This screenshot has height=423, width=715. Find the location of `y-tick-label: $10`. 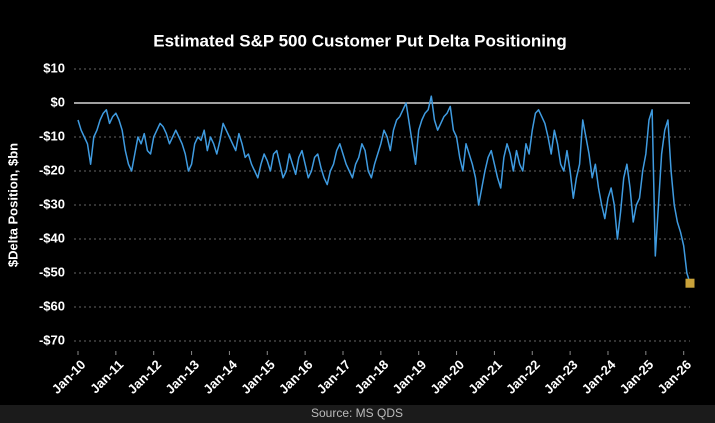

y-tick-label: $10 is located at coordinates (54, 67).